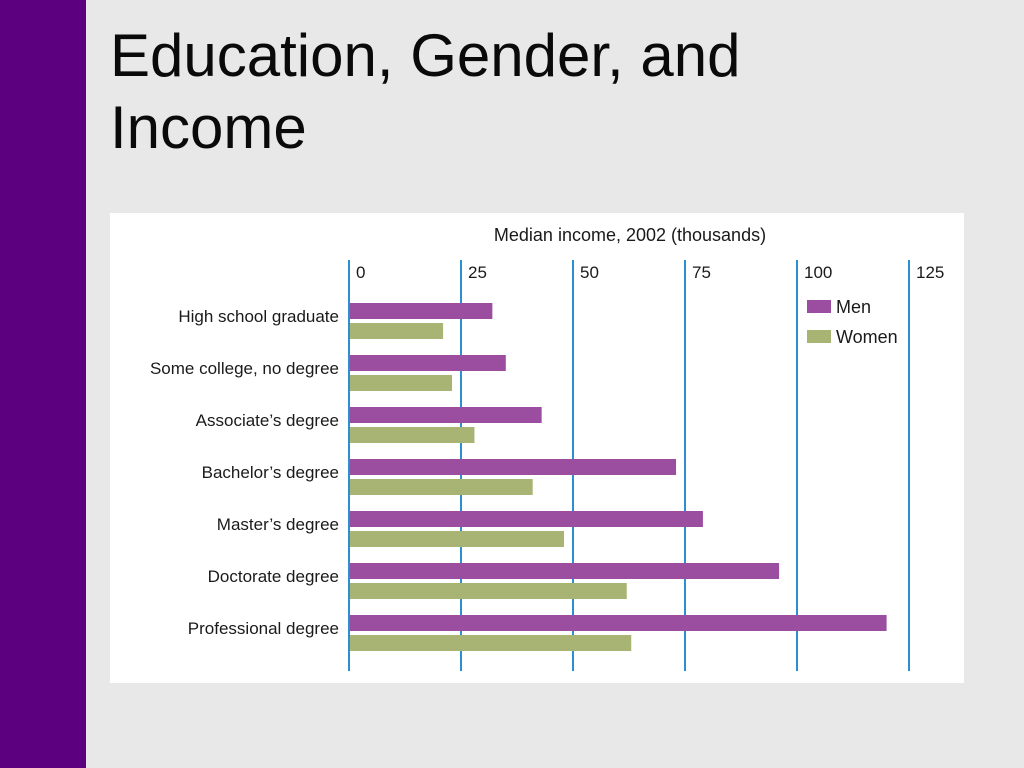  What do you see at coordinates (270, 472) in the screenshot?
I see `category-label-3: Bachelor’s degree` at bounding box center [270, 472].